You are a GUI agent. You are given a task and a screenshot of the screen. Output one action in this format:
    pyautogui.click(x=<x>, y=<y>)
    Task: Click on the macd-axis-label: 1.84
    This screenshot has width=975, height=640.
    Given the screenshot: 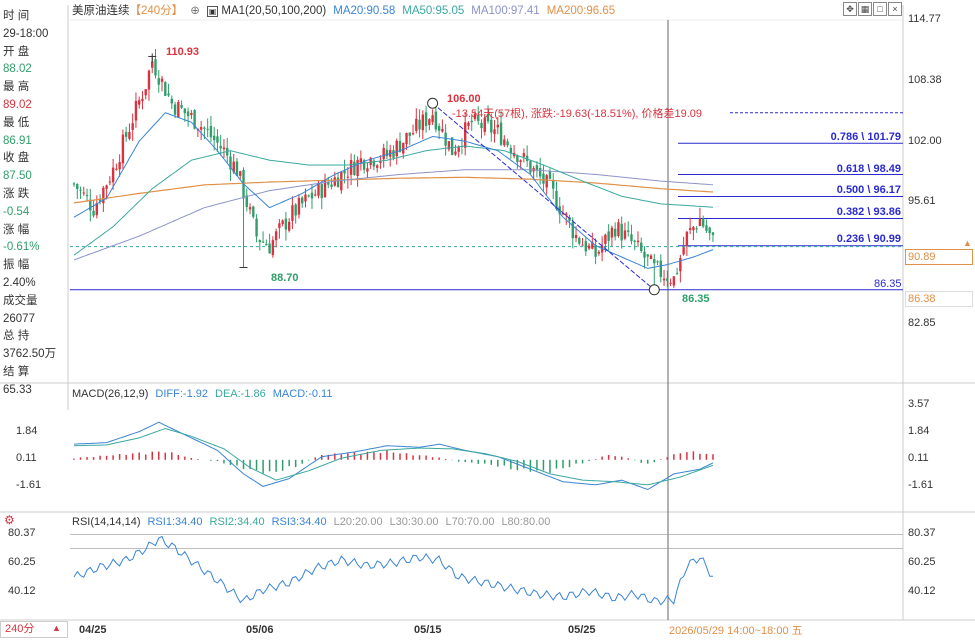 What is the action you would take?
    pyautogui.click(x=919, y=431)
    